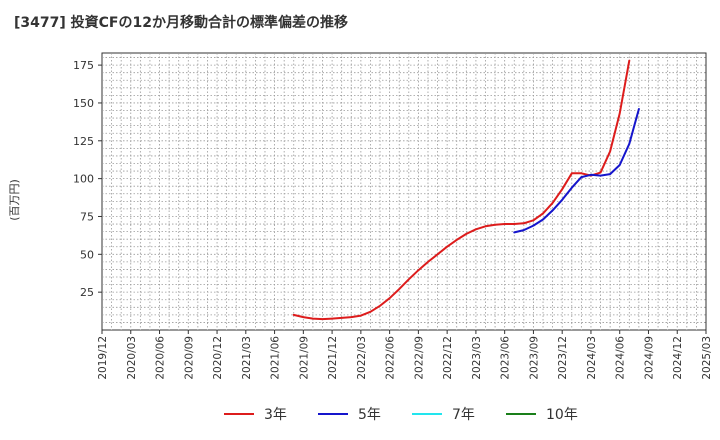 Image resolution: width=720 pixels, height=440 pixels. I want to click on x-tick-label: 2021/06, so click(276, 358).